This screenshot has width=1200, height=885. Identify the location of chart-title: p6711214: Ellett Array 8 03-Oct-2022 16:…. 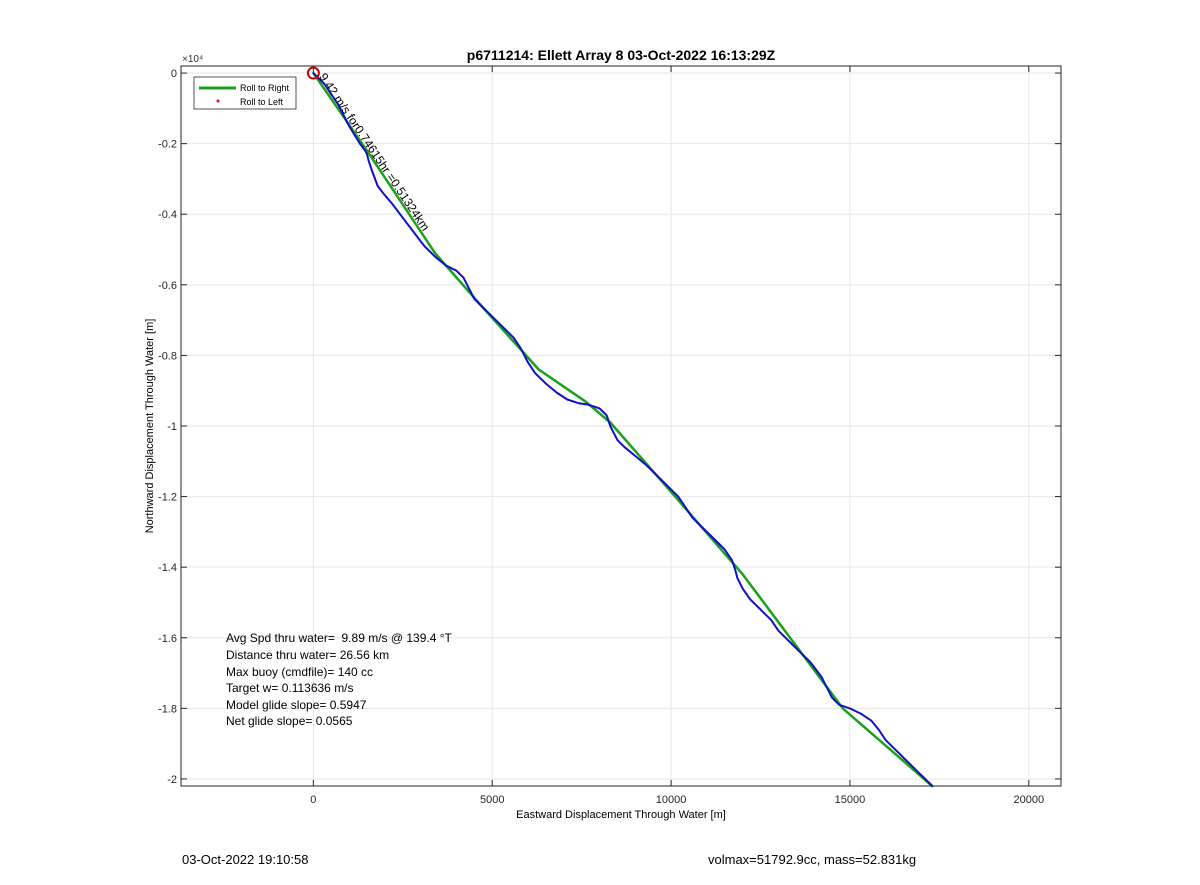
(621, 55).